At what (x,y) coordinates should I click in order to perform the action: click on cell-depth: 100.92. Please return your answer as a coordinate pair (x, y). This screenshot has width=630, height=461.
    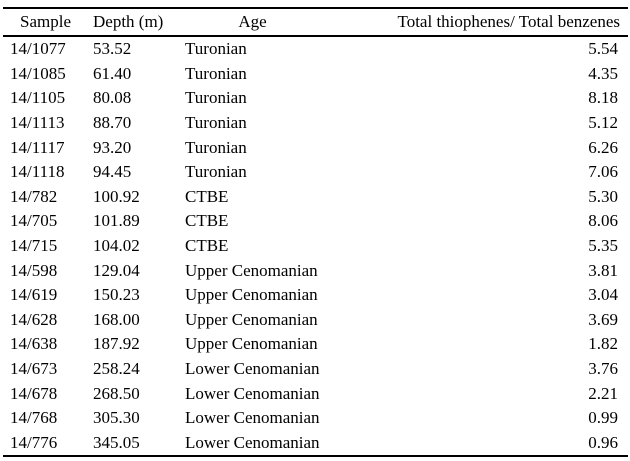
    Looking at the image, I should click on (116, 196).